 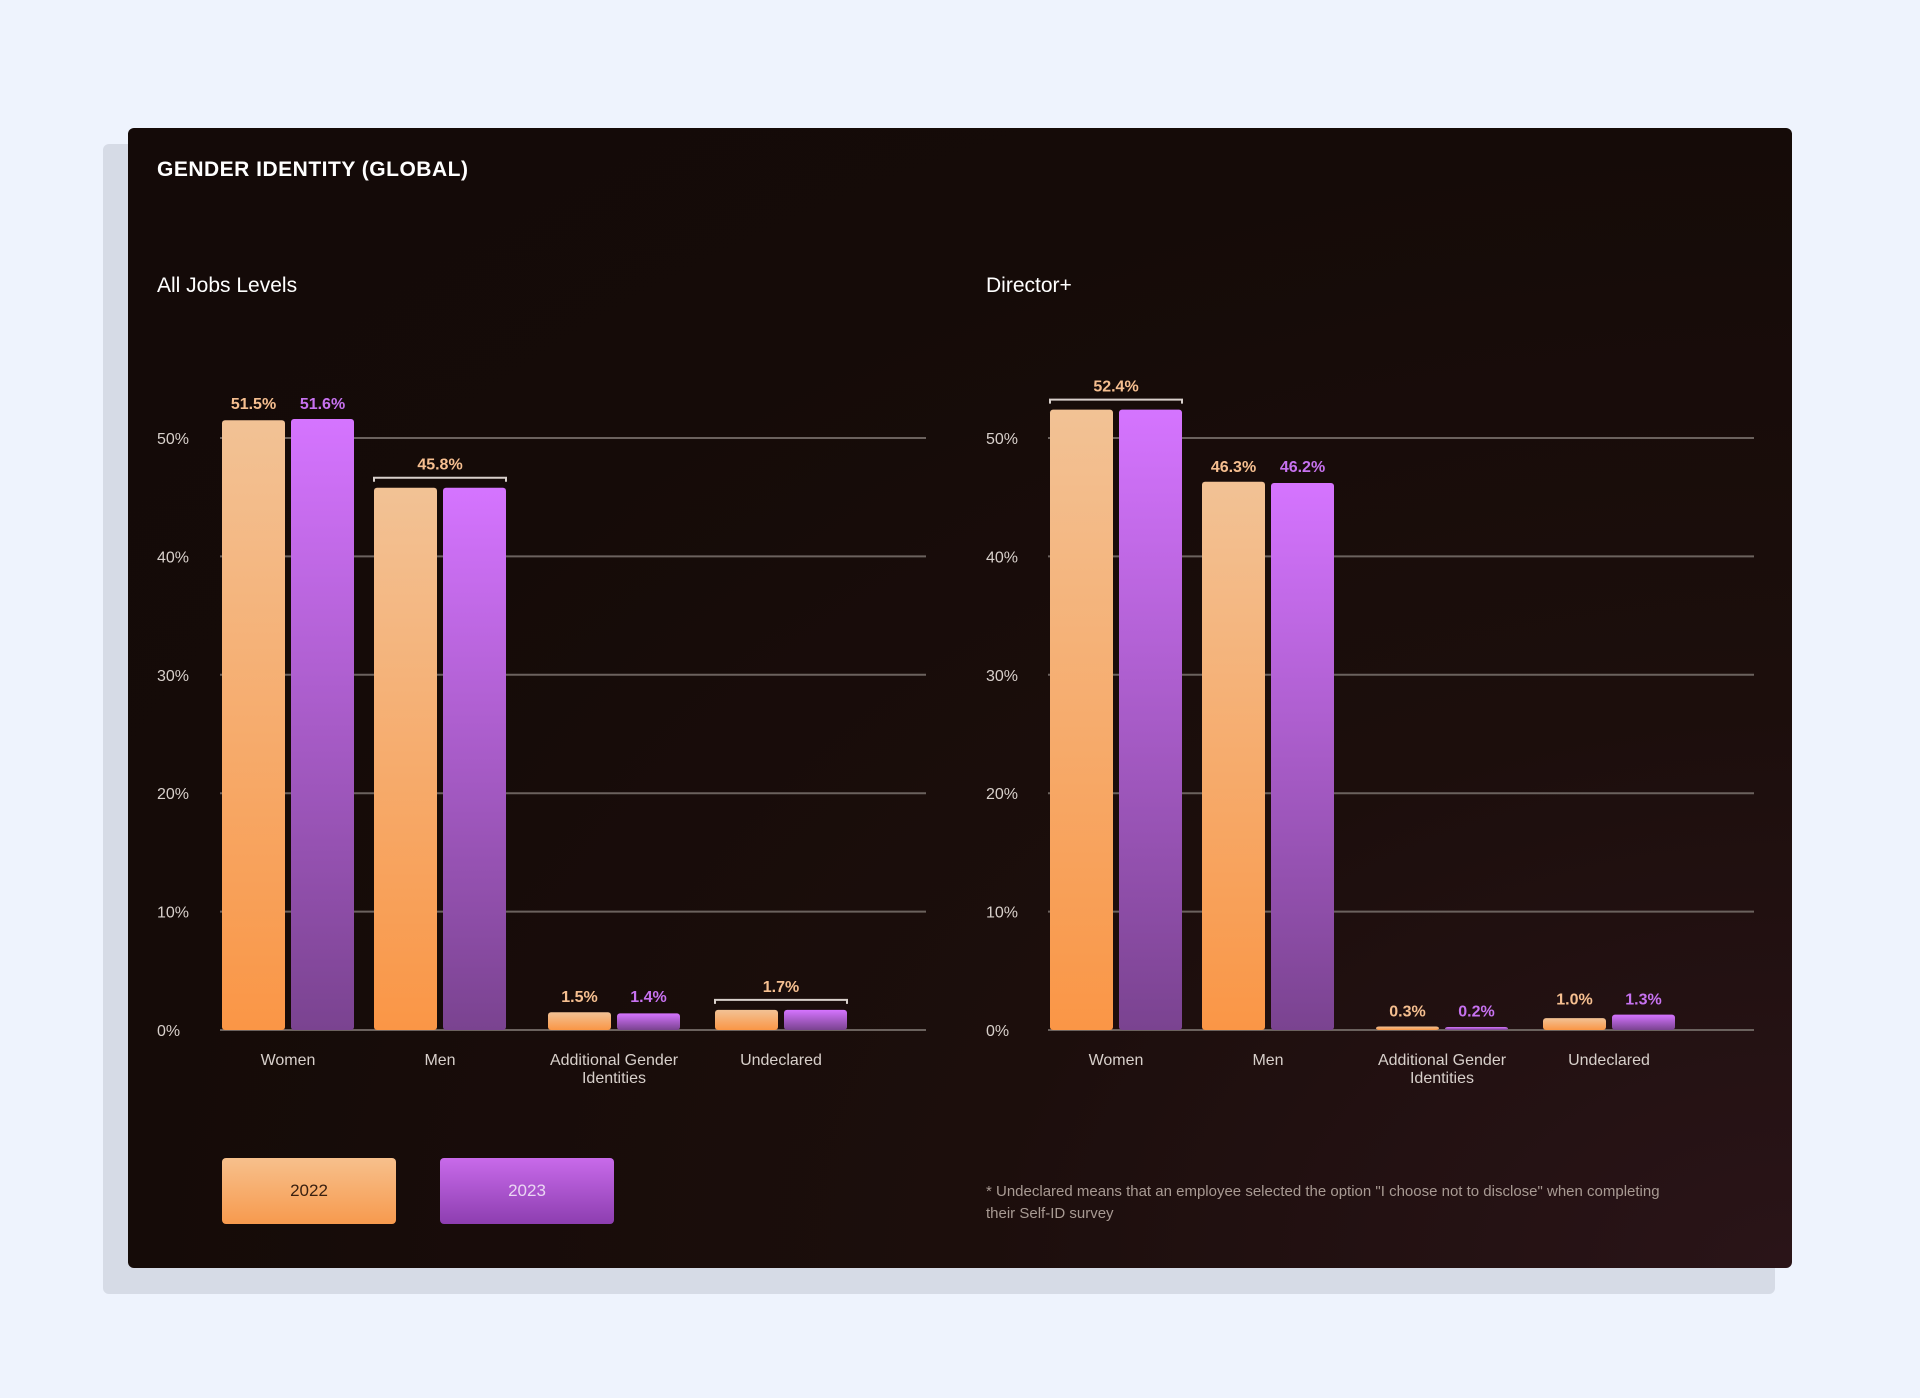 What do you see at coordinates (1476, 1028) in the screenshot?
I see `bar-1-2-2023` at bounding box center [1476, 1028].